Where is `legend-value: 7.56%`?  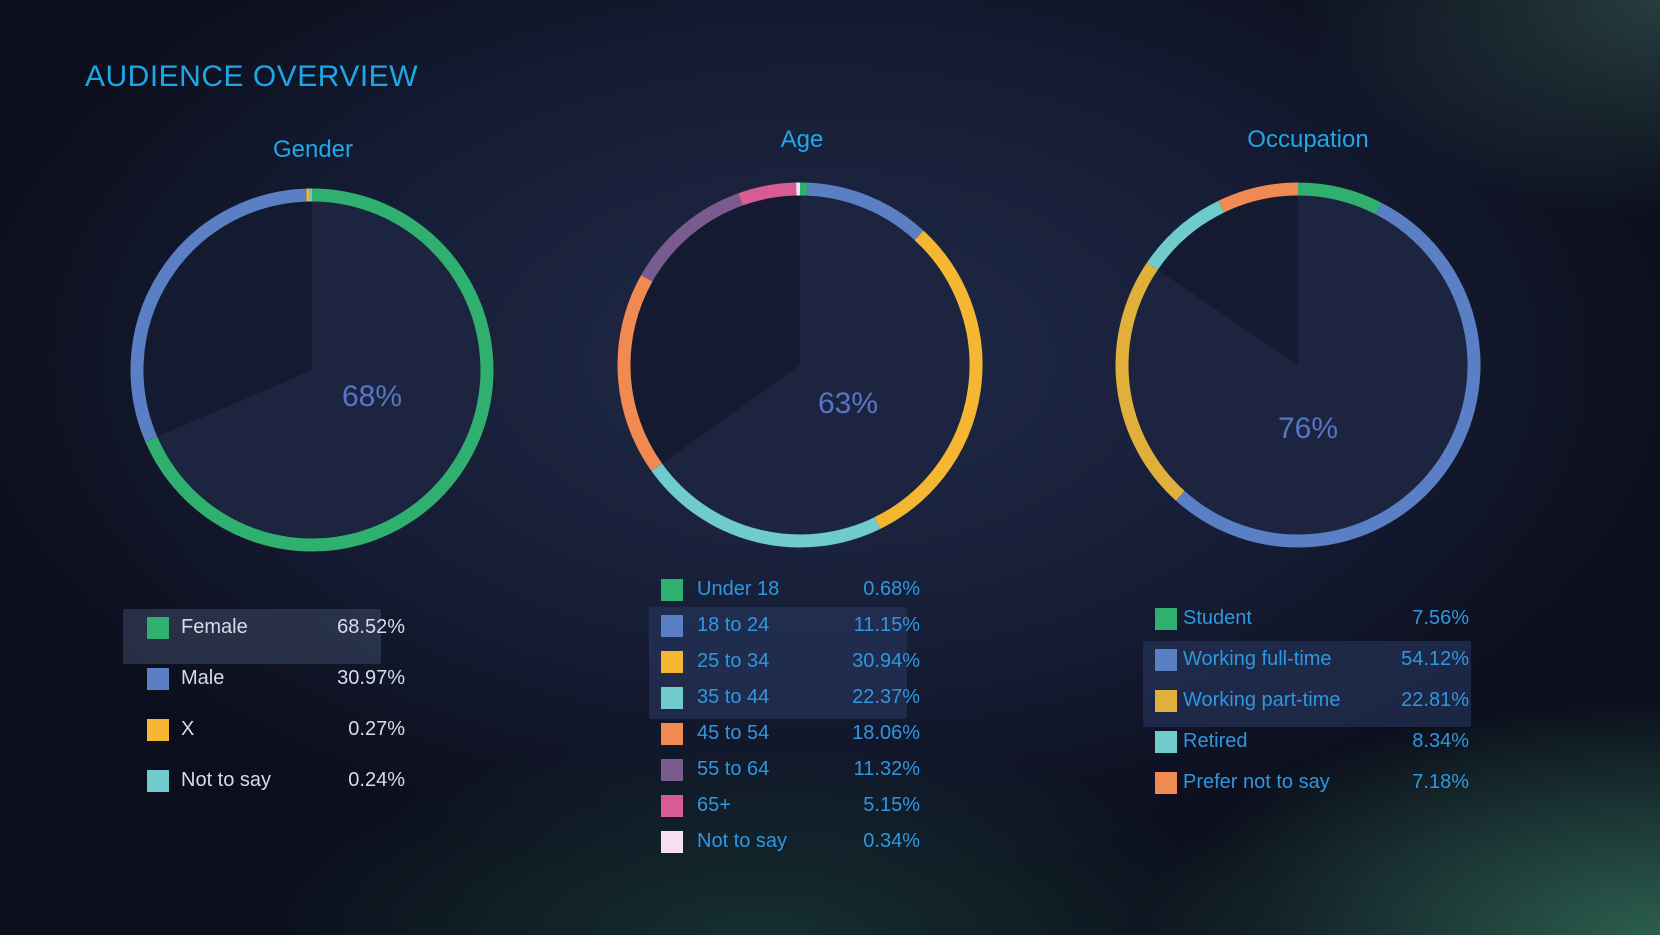 legend-value: 7.56% is located at coordinates (1440, 618).